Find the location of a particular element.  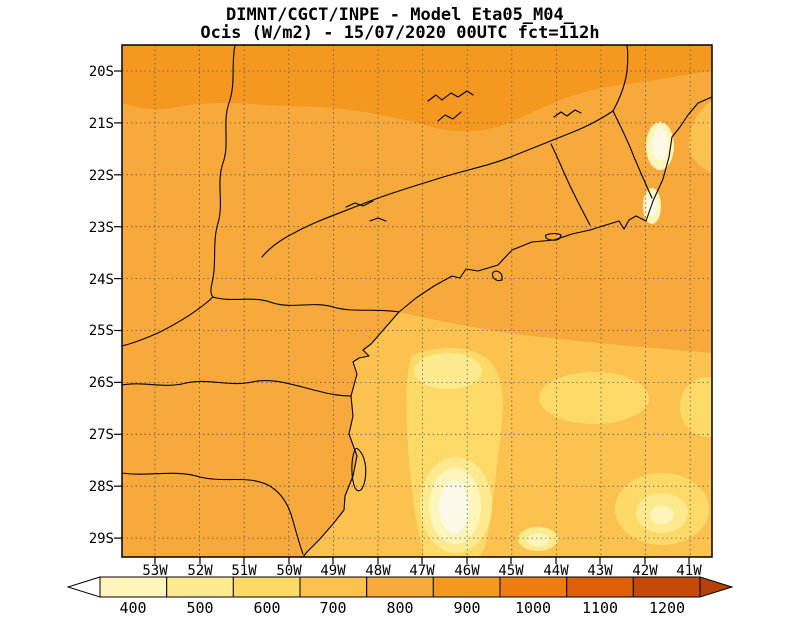

lon-label-51w: 51W is located at coordinates (244, 571).